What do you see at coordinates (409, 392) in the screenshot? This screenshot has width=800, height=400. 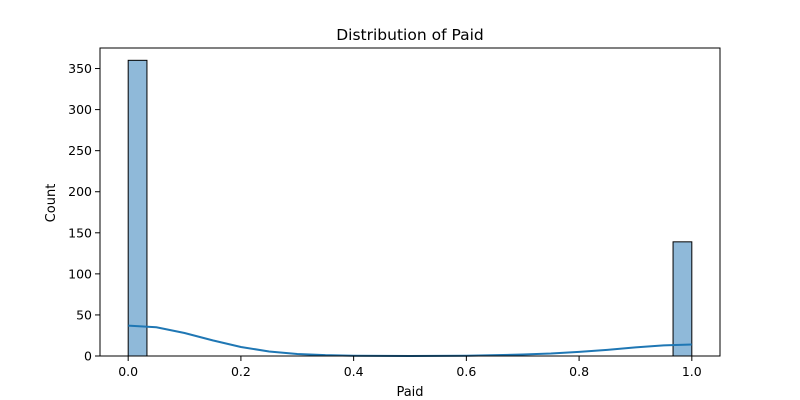 I see `x-axis-label: Paid` at bounding box center [409, 392].